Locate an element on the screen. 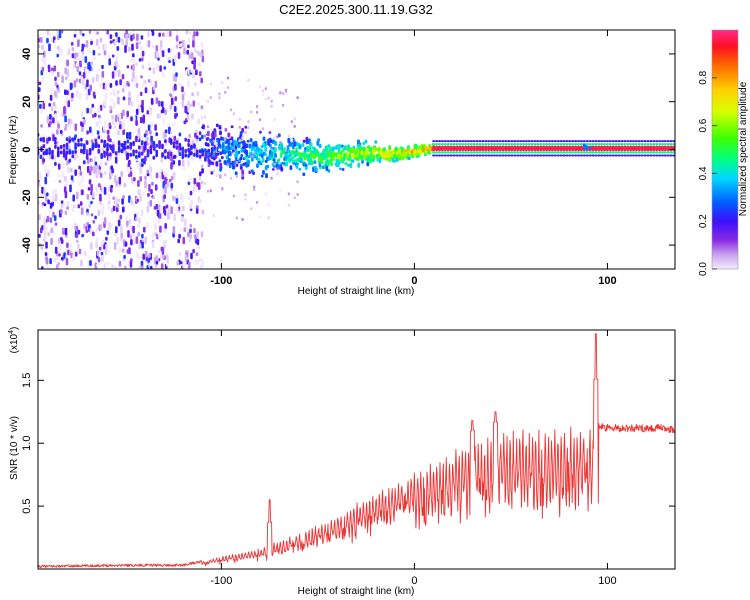  figure-title: C2E2.2025.300.11.19.G32 is located at coordinates (356, 9).